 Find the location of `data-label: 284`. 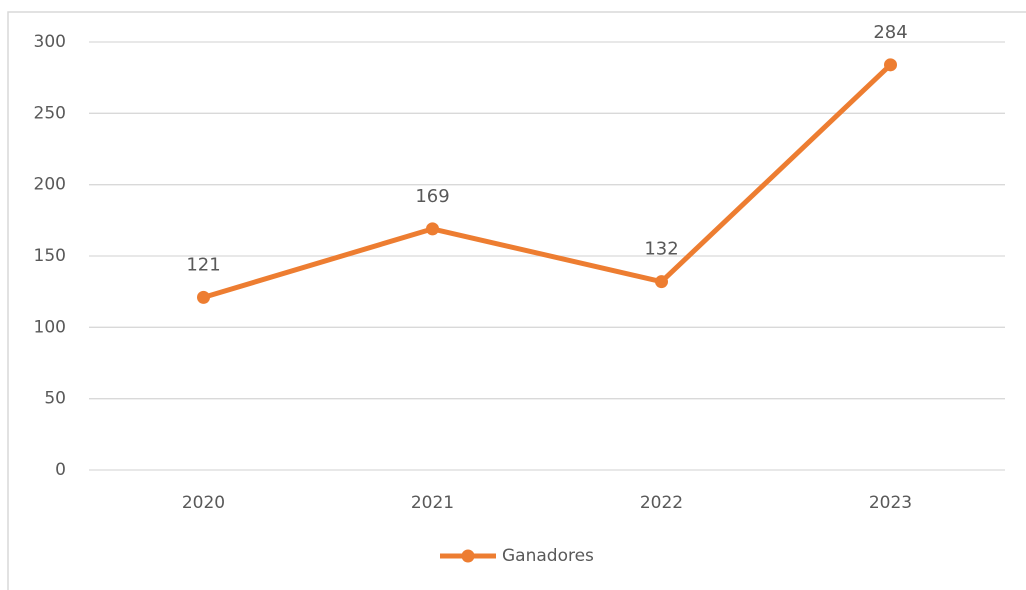

data-label: 284 is located at coordinates (890, 32).